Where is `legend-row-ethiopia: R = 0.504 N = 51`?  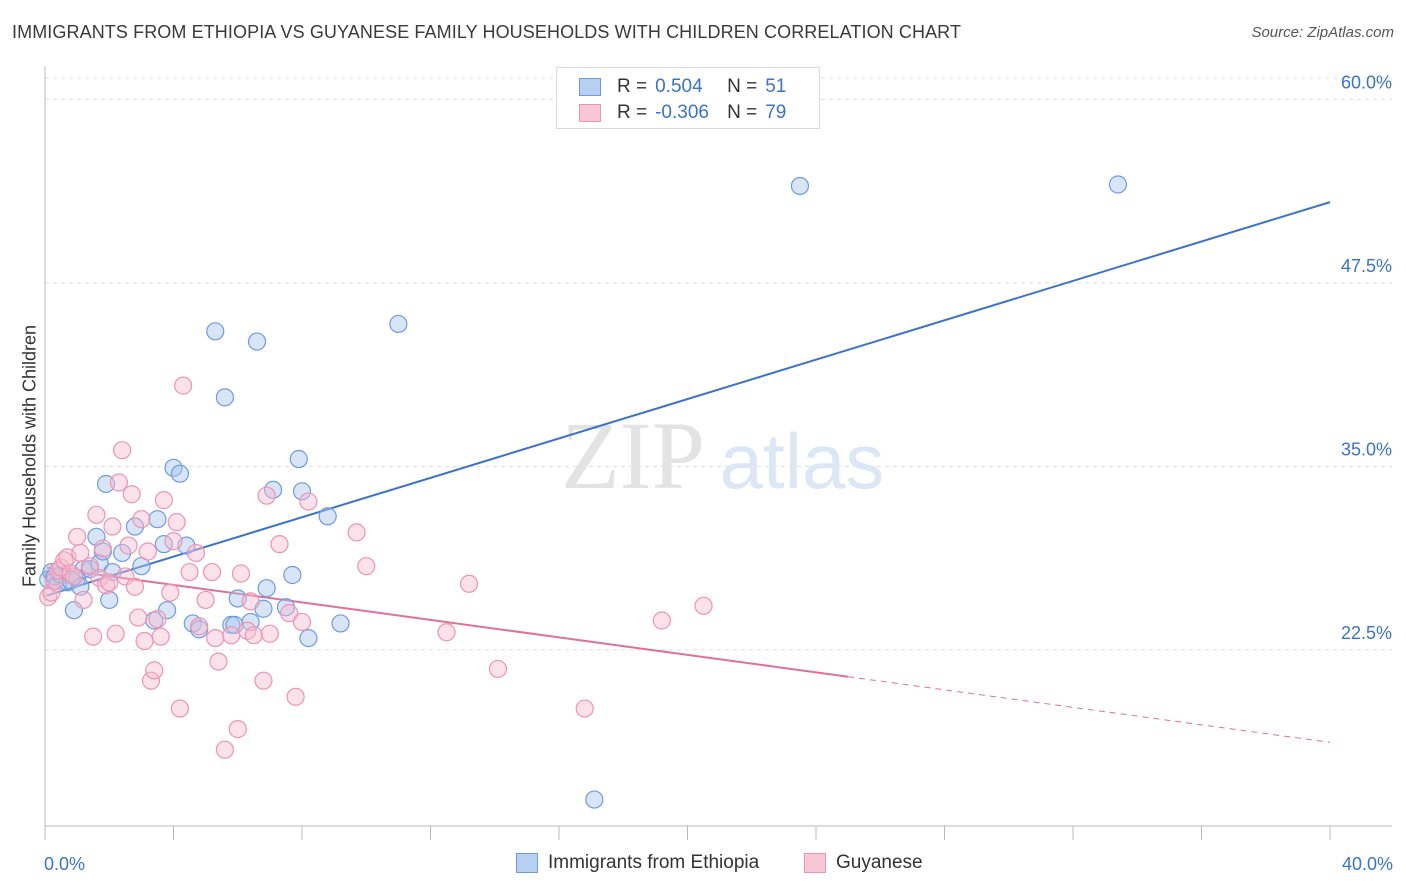
legend-row-ethiopia: R = 0.504 N = 51 is located at coordinates (682, 87).